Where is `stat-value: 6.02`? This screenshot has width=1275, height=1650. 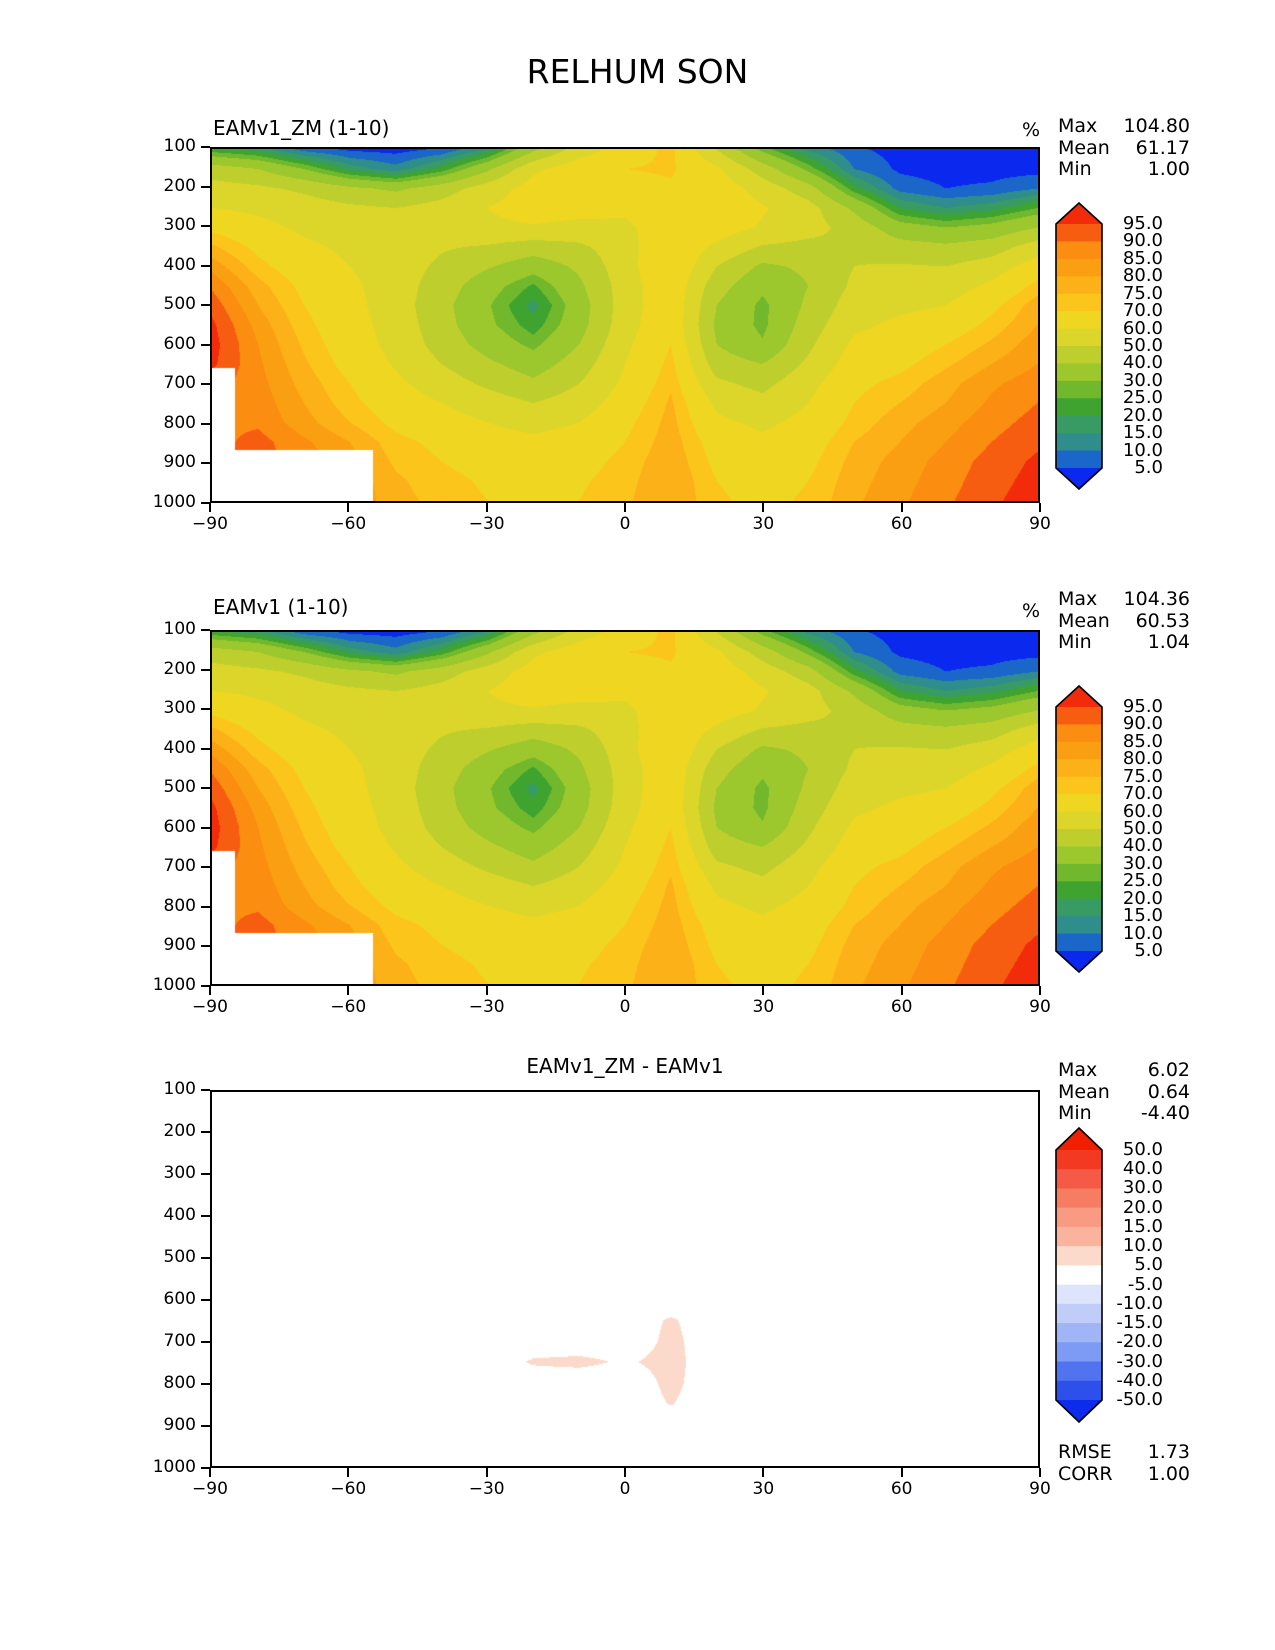
stat-value: 6.02 is located at coordinates (1168, 1070).